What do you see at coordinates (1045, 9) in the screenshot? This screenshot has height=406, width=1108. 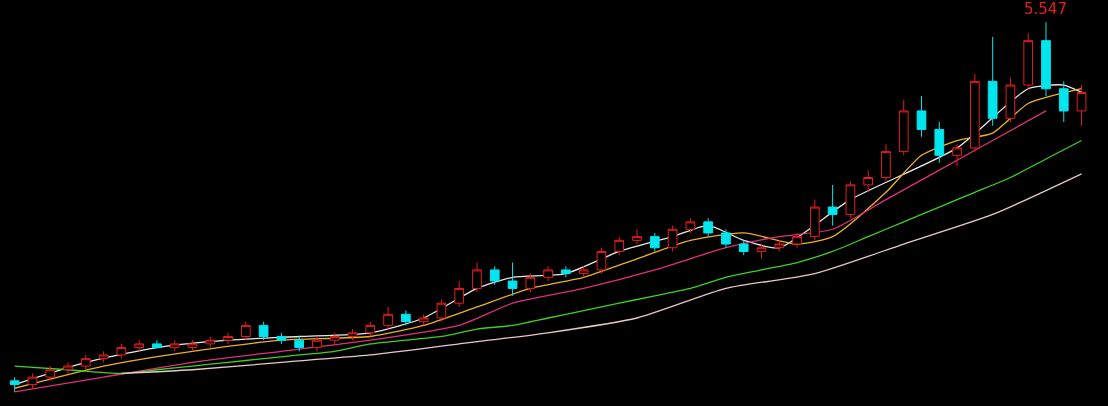 I see `annotation: 5.547` at bounding box center [1045, 9].